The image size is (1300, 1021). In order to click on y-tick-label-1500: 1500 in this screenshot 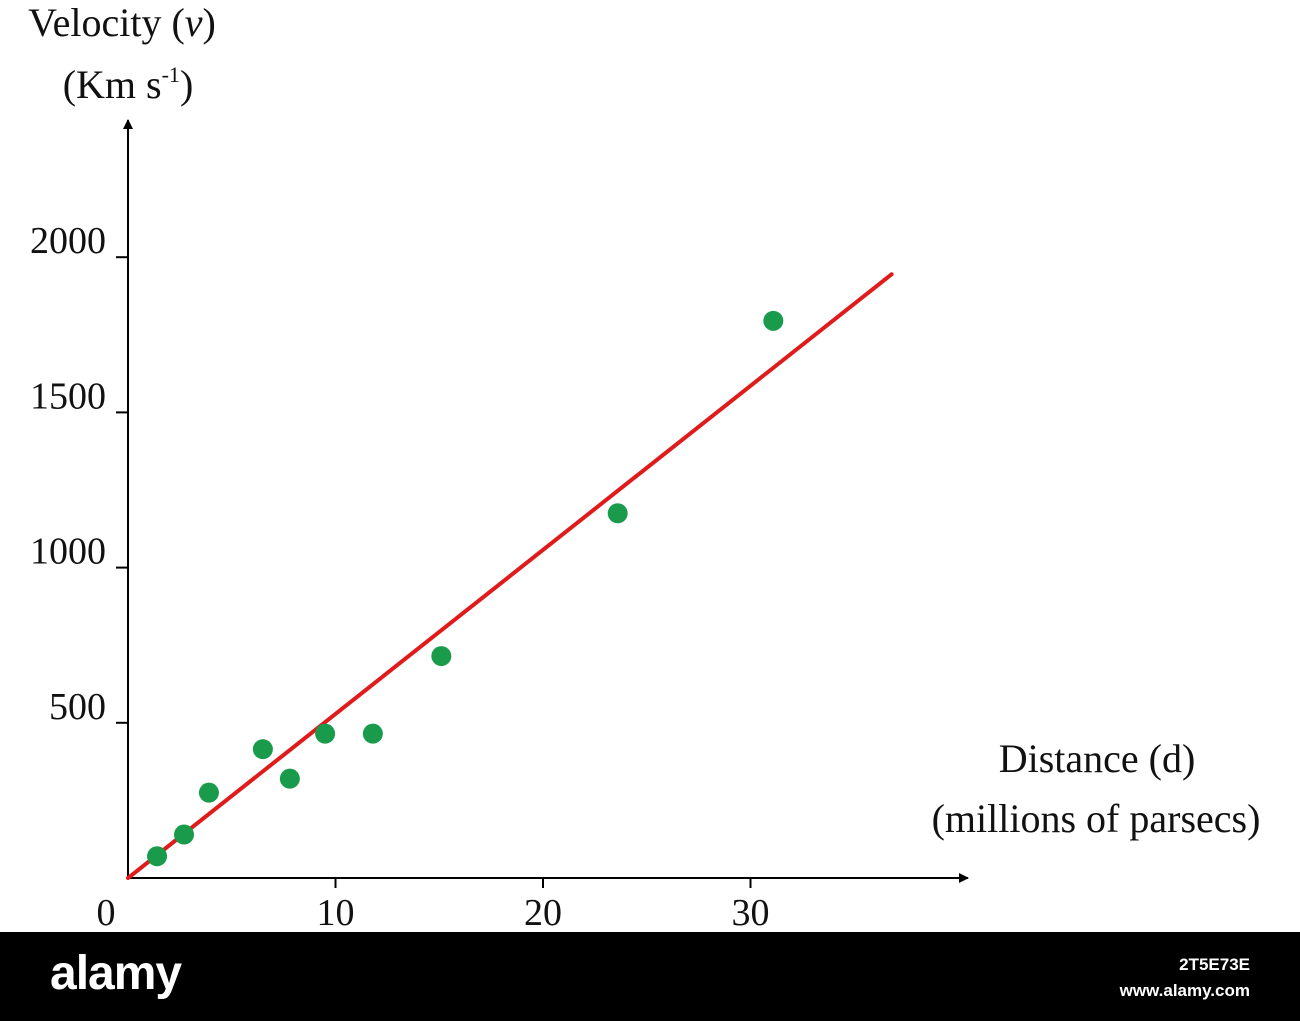, I will do `click(68, 396)`.